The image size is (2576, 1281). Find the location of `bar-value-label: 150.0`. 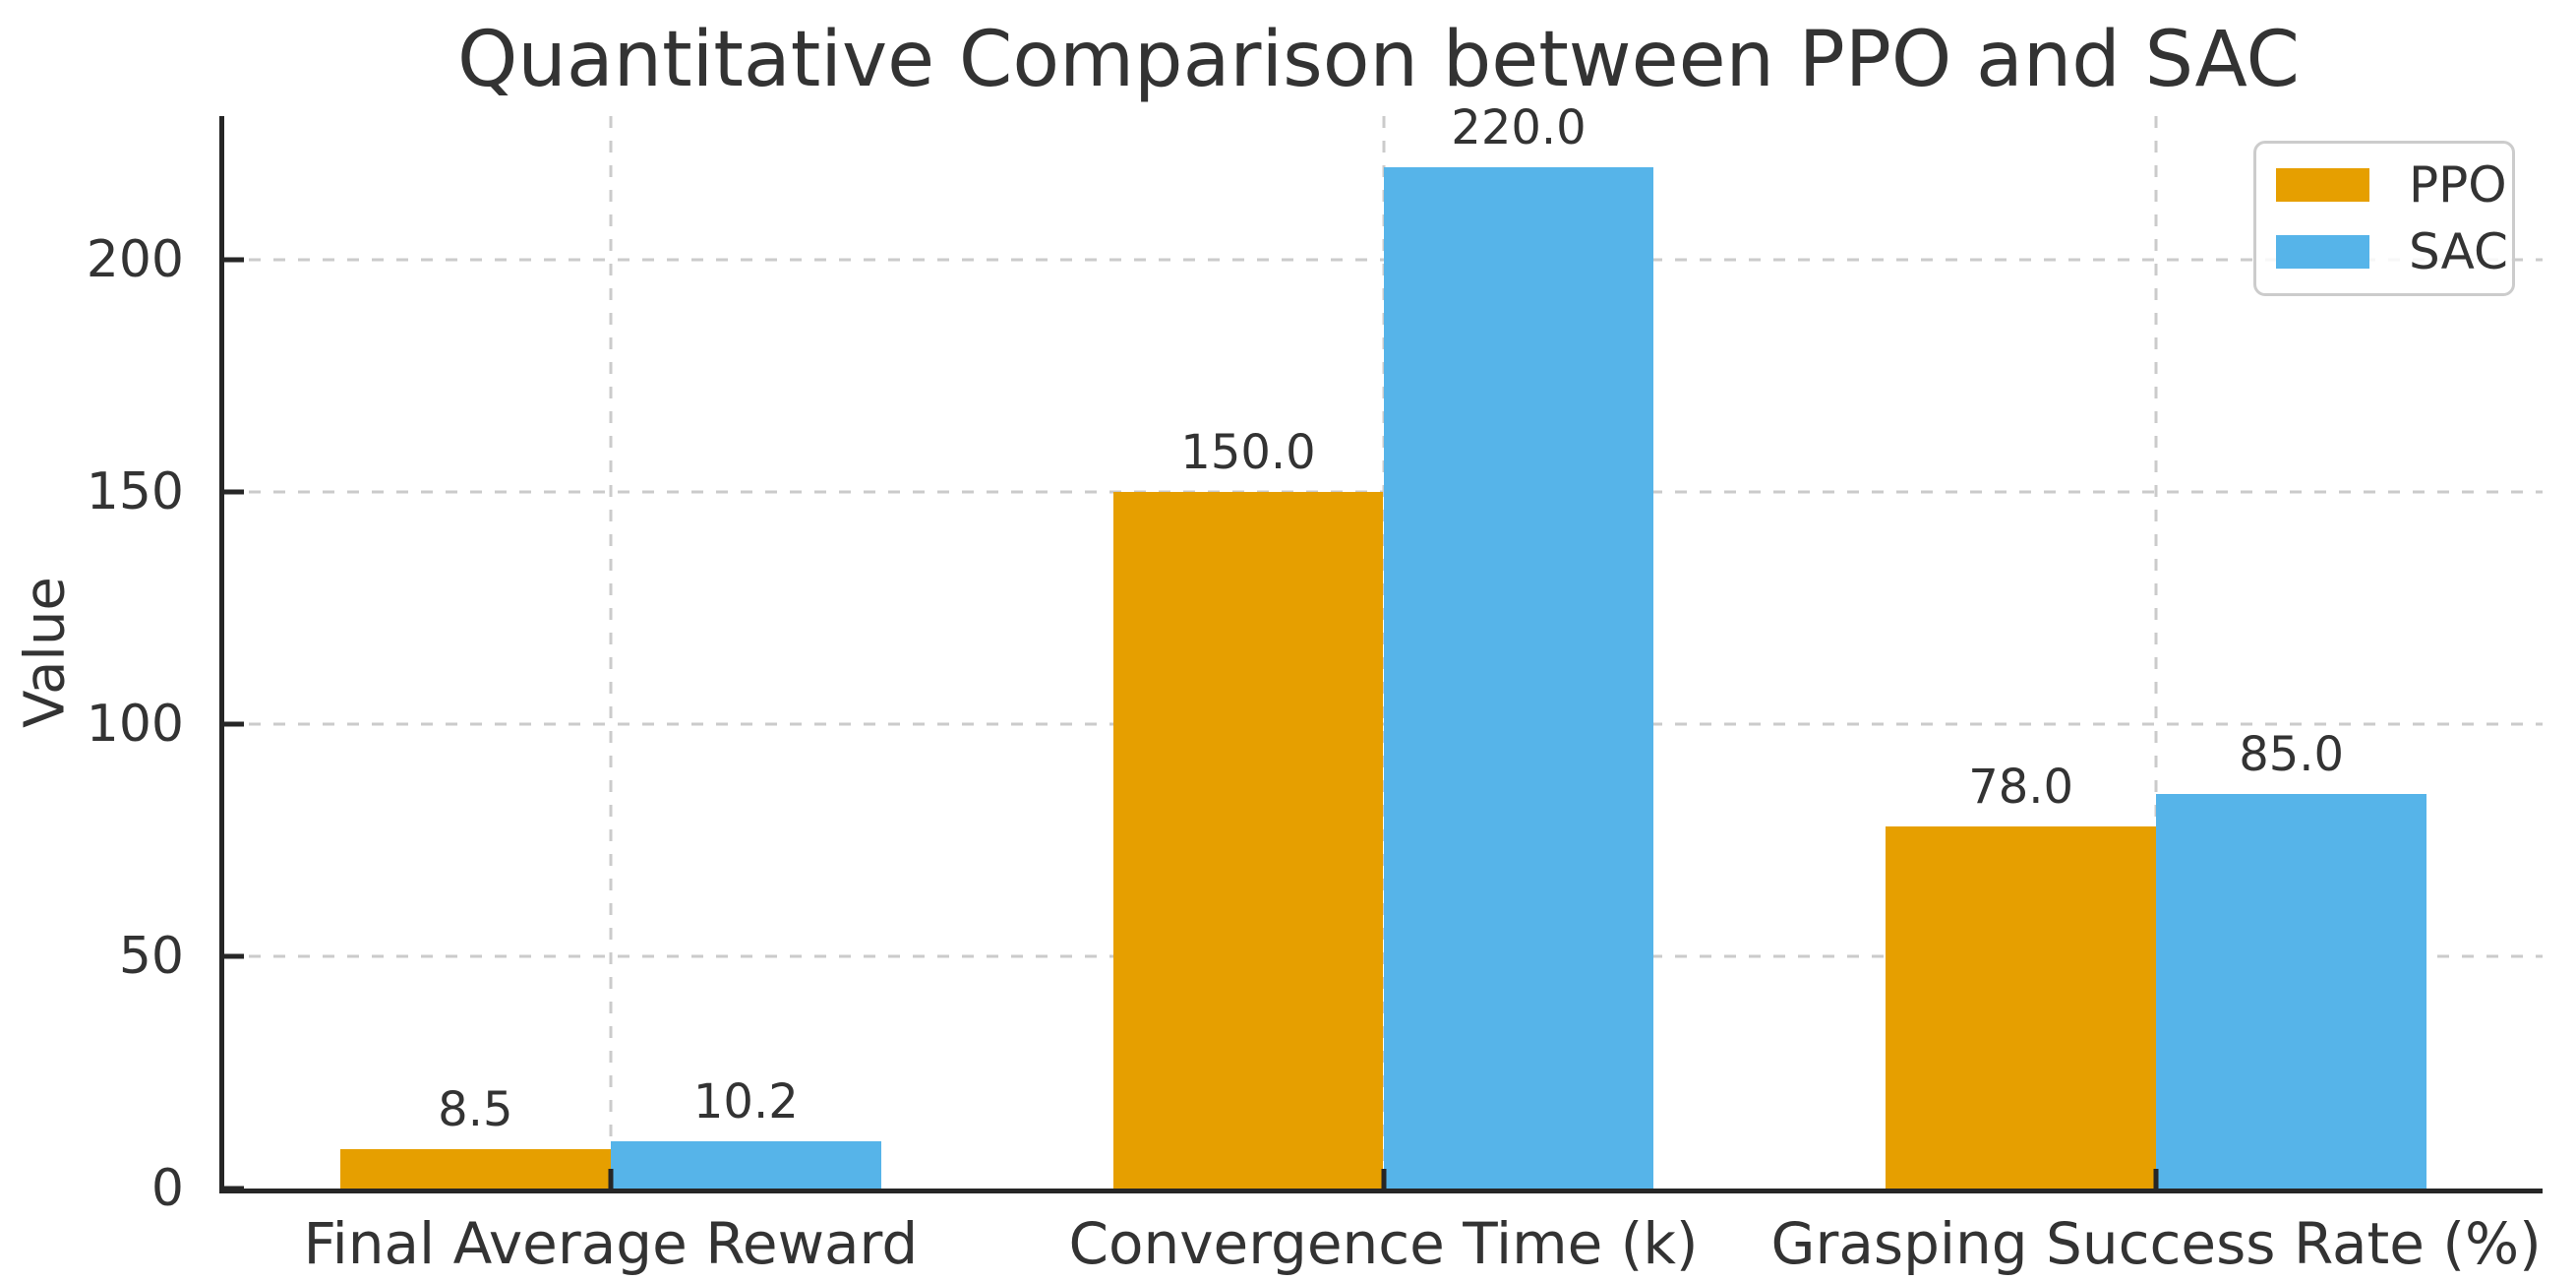

bar-value-label: 150.0 is located at coordinates (1248, 453).